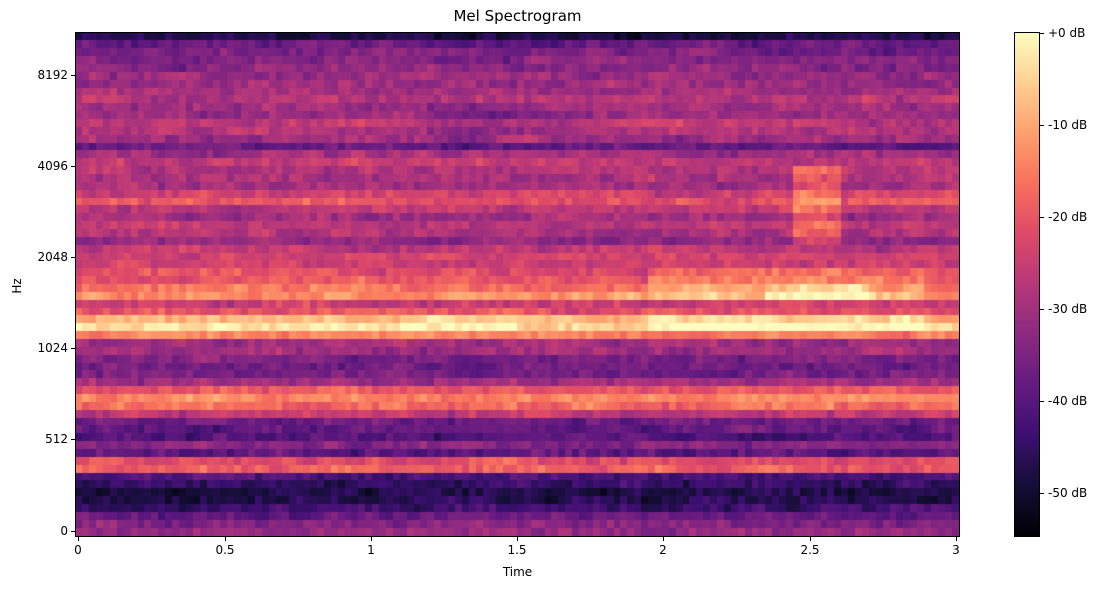  Describe the element at coordinates (956, 550) in the screenshot. I see `x-tick-label-3: 3` at that location.